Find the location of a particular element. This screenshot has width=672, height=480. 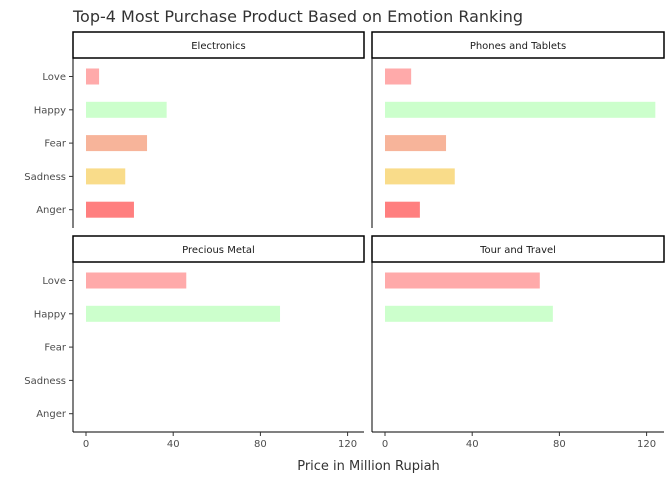

facet-strip-label: Tour and Travel is located at coordinates (517, 250).